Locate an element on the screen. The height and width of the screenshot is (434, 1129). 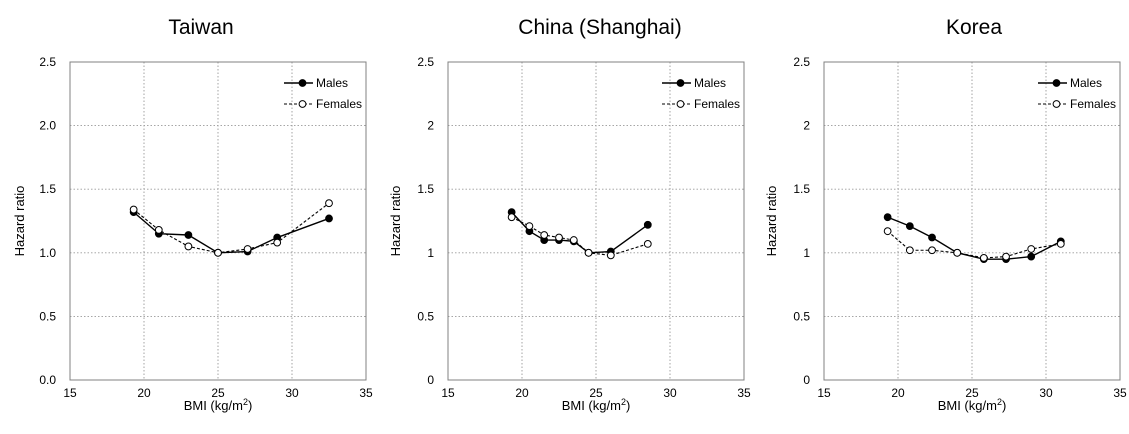
y-tick-label: 0.0 is located at coordinates (47, 380).